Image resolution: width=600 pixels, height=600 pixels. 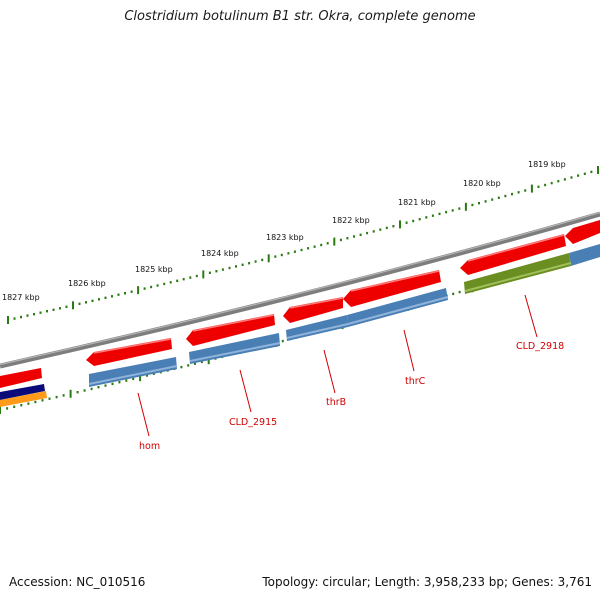 What do you see at coordinates (22, 392) in the screenshot?
I see `gene-feature-navy` at bounding box center [22, 392].